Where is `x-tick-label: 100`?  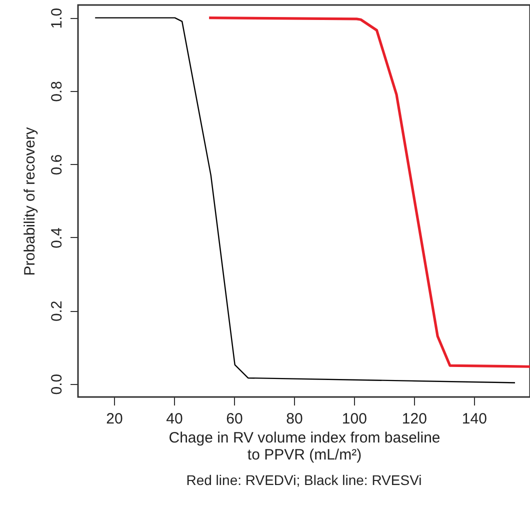 x-tick-label: 100 is located at coordinates (354, 419).